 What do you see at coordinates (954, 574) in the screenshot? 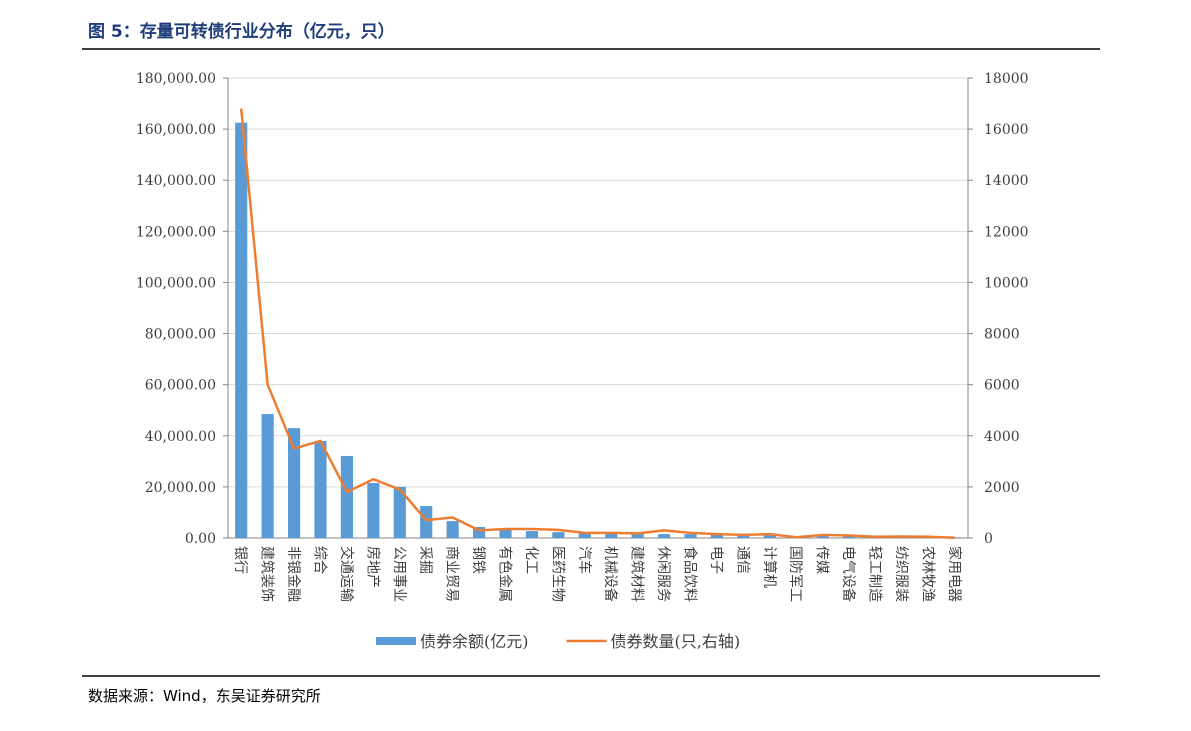
I see `x-tick-label: 家用电器` at bounding box center [954, 574].